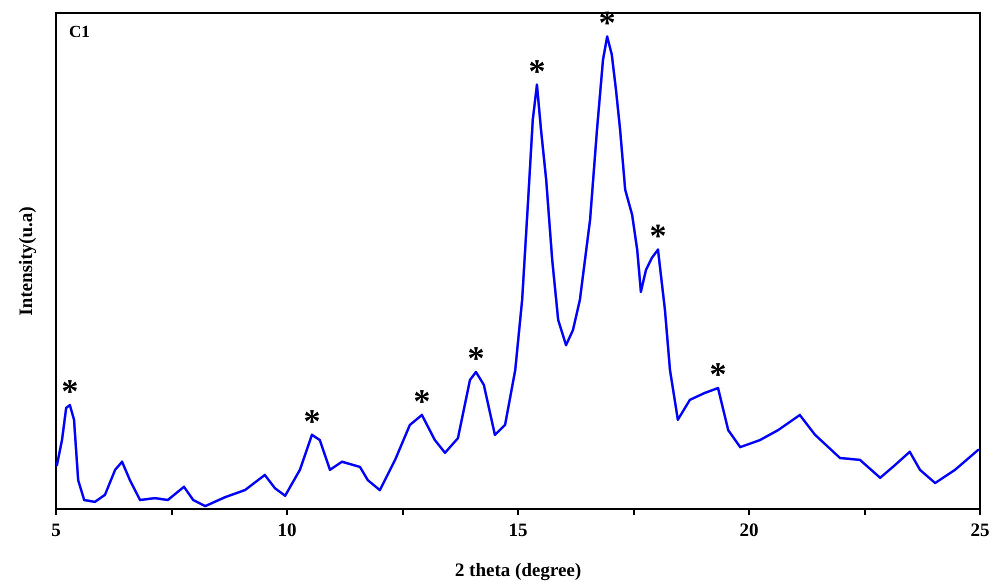 The height and width of the screenshot is (586, 998). Describe the element at coordinates (980, 530) in the screenshot. I see `x-tick-label: 25` at that location.